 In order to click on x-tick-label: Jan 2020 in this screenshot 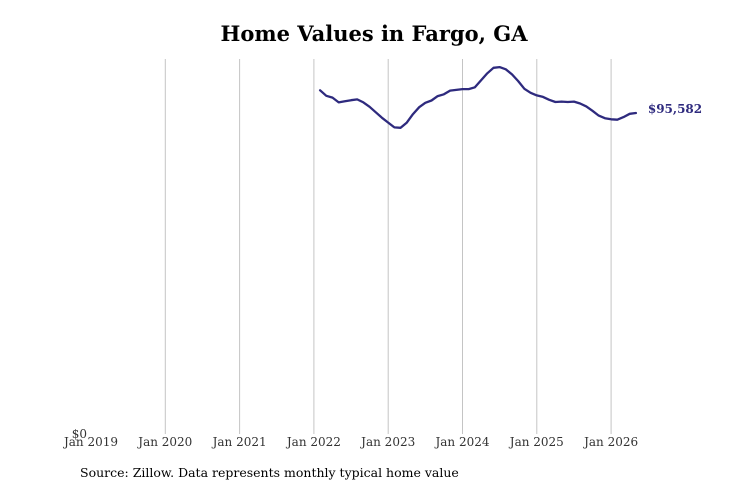, I will do `click(164, 442)`.